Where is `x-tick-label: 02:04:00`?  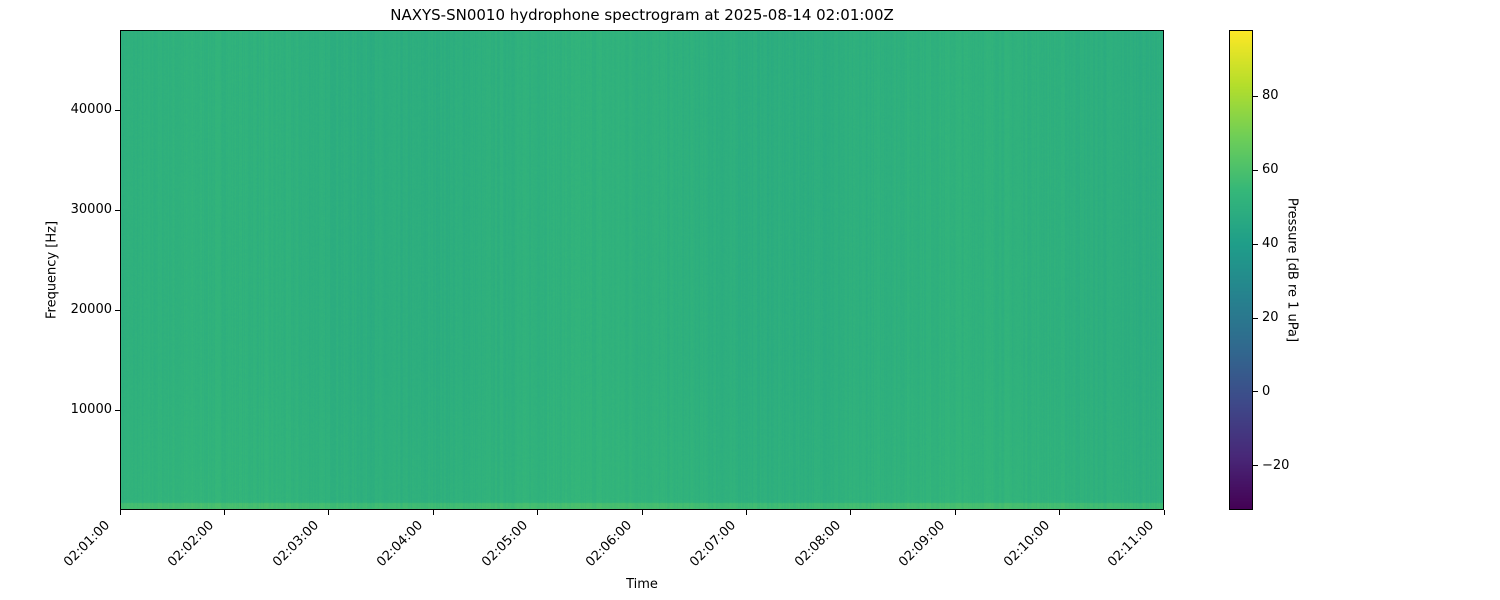 x-tick-label: 02:04:00 is located at coordinates (400, 544).